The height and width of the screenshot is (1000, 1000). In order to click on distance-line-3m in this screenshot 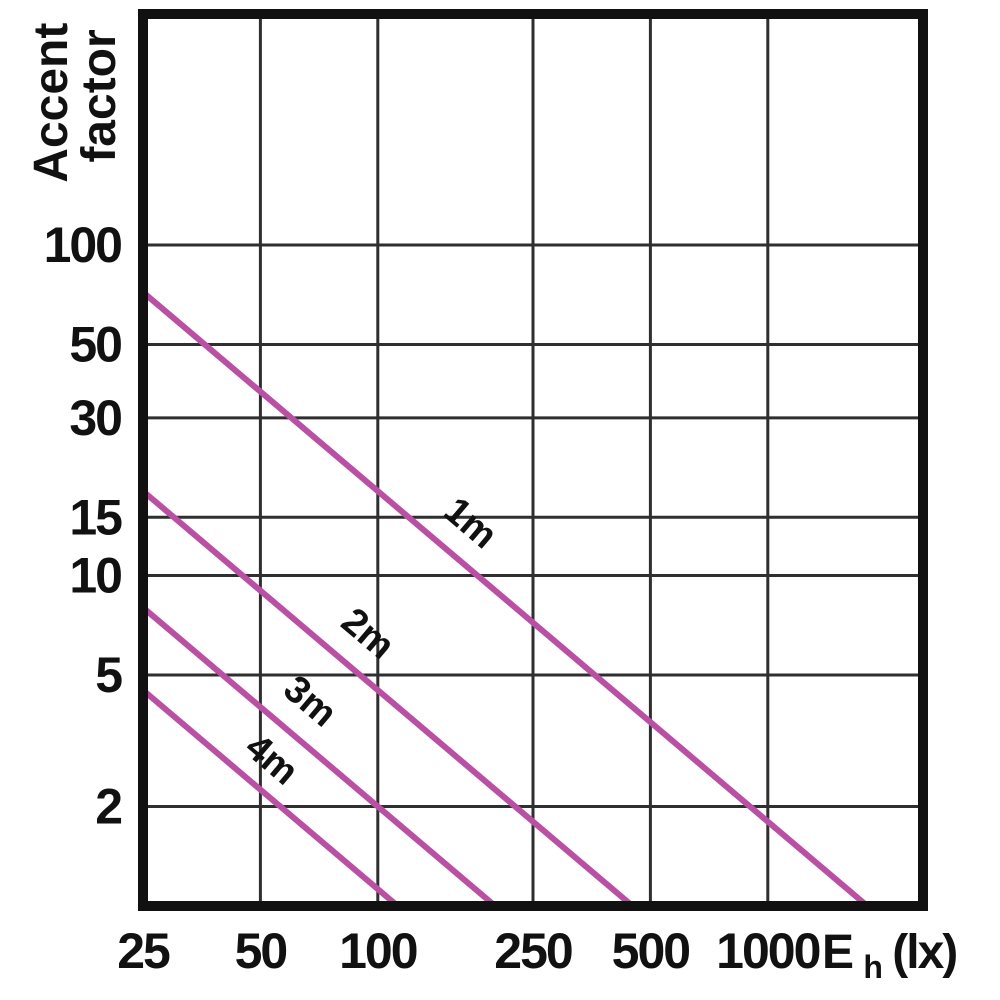, I will do `click(319, 757)`.